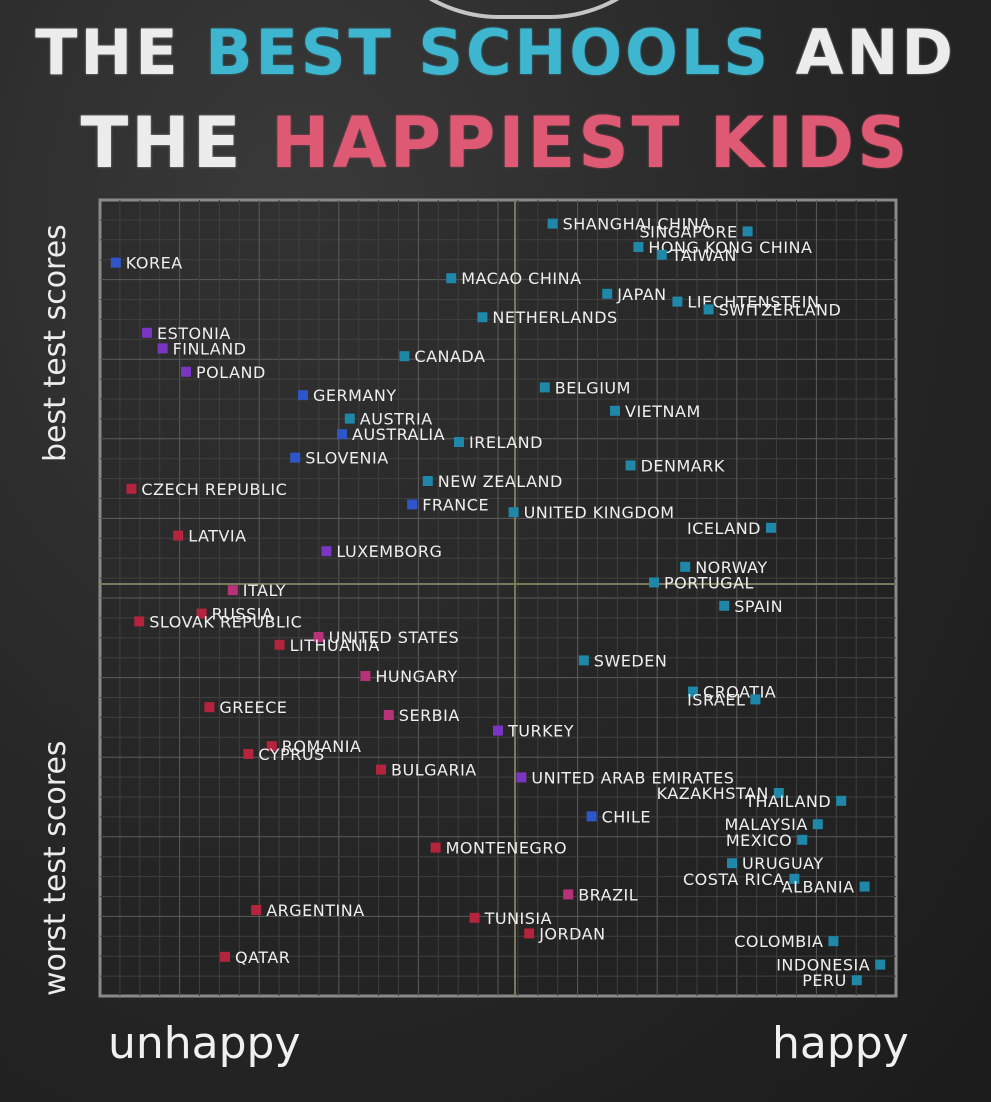  I want to click on point-label: HONG KONG CHINA, so click(730, 247).